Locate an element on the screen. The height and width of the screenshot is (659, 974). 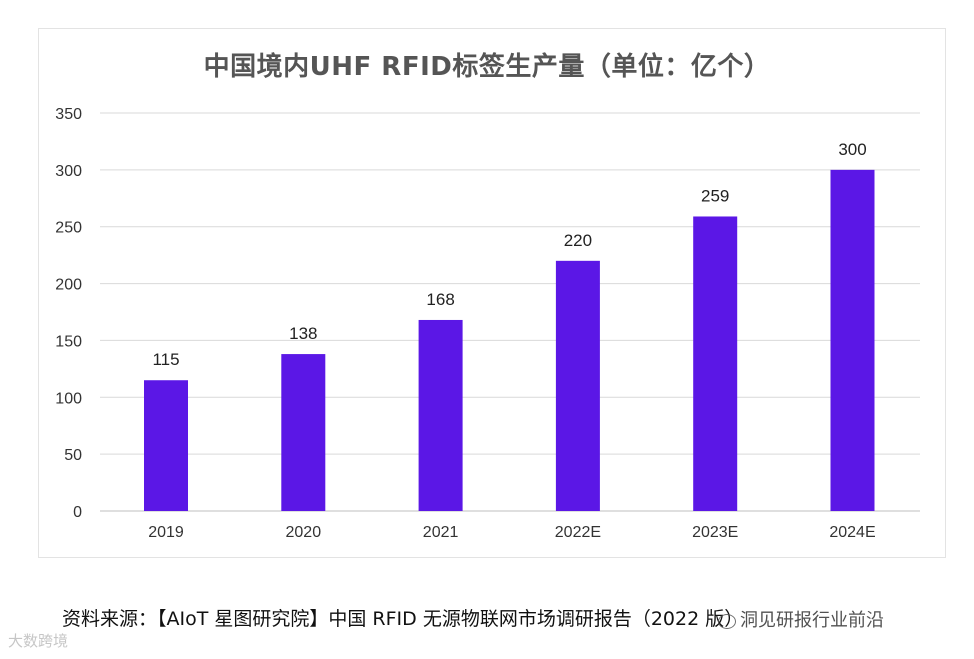
wechat-watermark: 洞见研报行业前沿 is located at coordinates (801, 619).